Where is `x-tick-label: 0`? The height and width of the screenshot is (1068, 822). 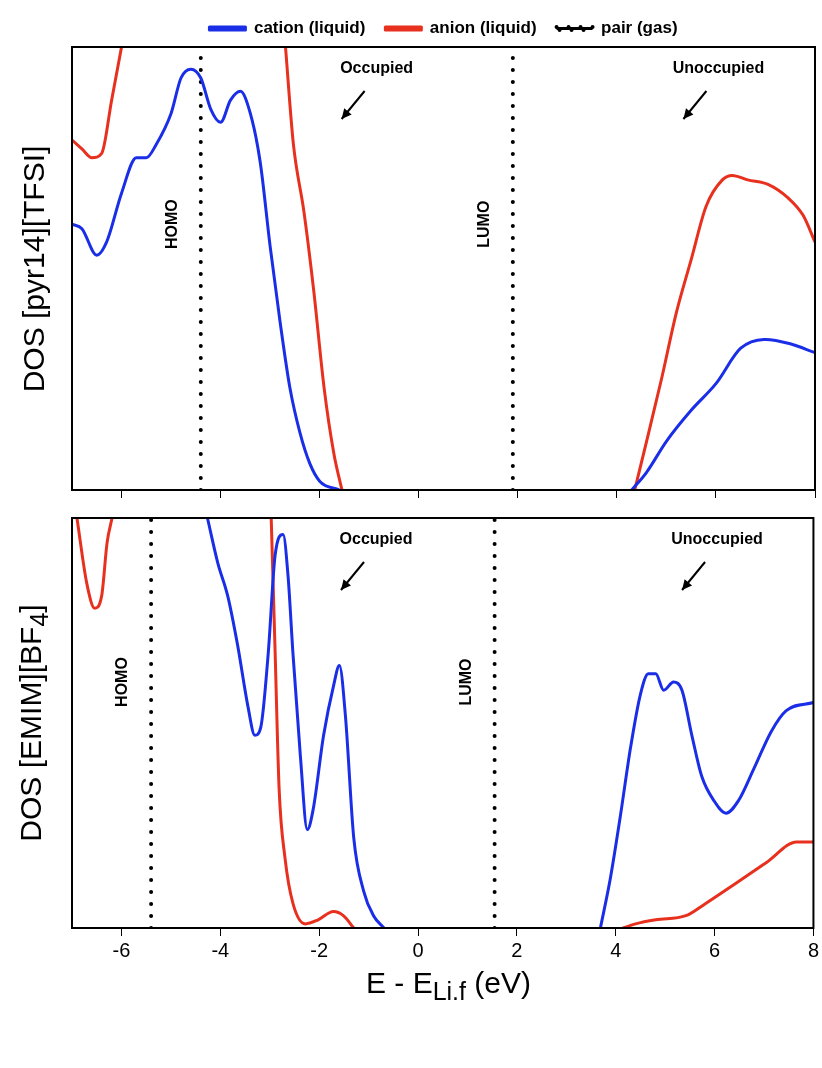
x-tick-label: 0 is located at coordinates (418, 949).